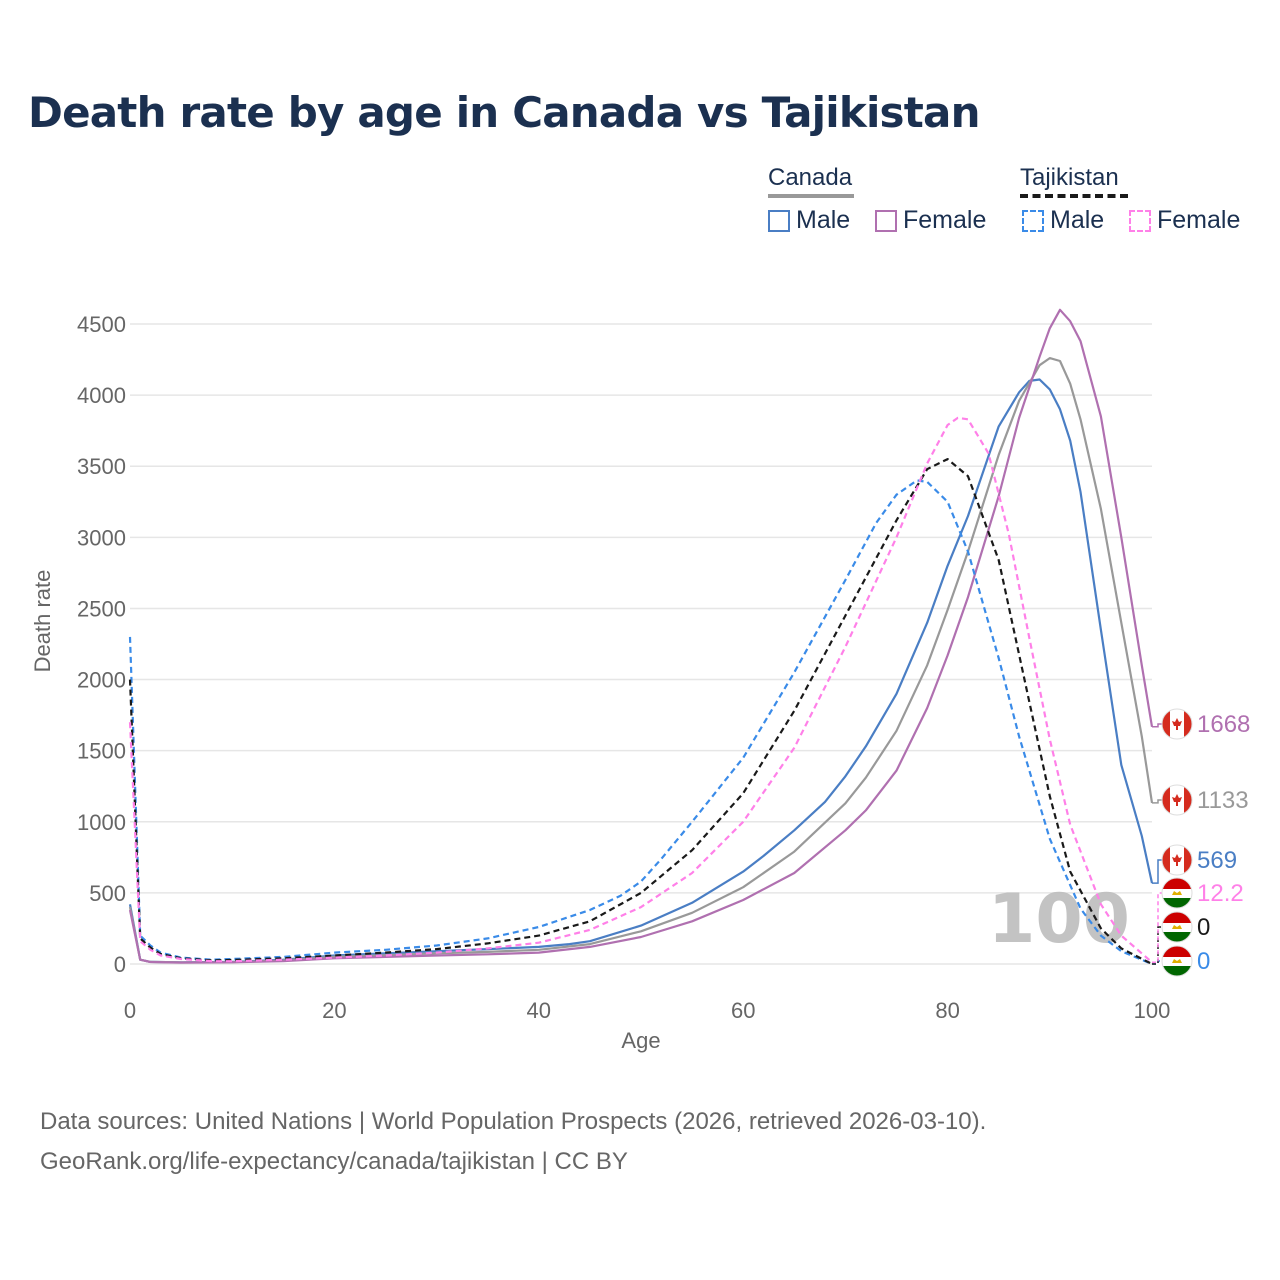  Describe the element at coordinates (1177, 724) in the screenshot. I see `flag-icon-canada_female` at that location.